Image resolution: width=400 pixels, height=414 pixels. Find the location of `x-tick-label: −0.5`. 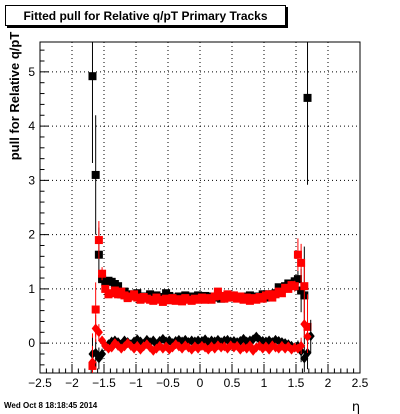

x-tick-label: −0.5 is located at coordinates (168, 383).